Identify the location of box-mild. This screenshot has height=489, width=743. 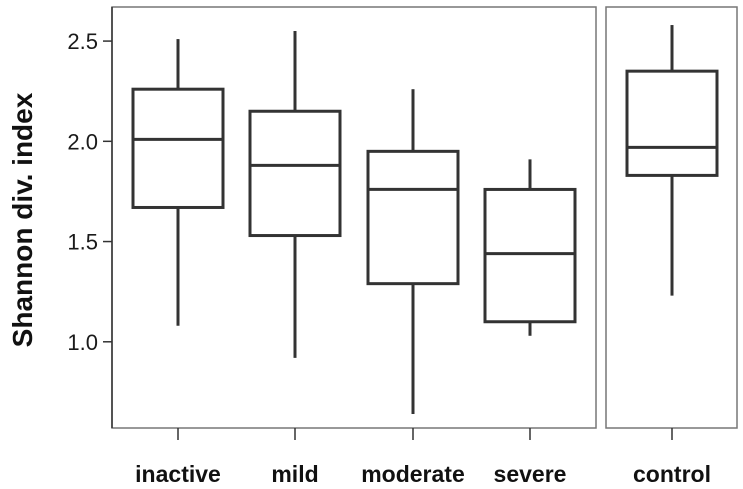
(295, 194).